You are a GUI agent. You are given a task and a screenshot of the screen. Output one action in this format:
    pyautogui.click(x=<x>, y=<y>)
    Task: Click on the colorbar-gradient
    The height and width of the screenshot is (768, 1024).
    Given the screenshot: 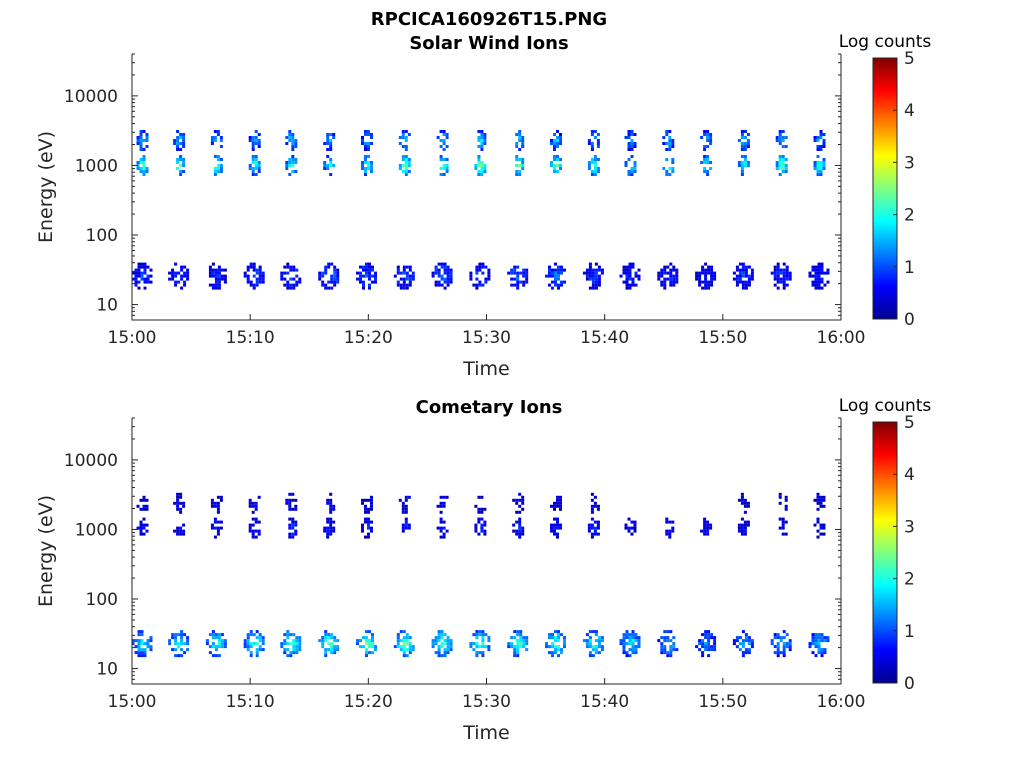 What is the action you would take?
    pyautogui.click(x=885, y=188)
    